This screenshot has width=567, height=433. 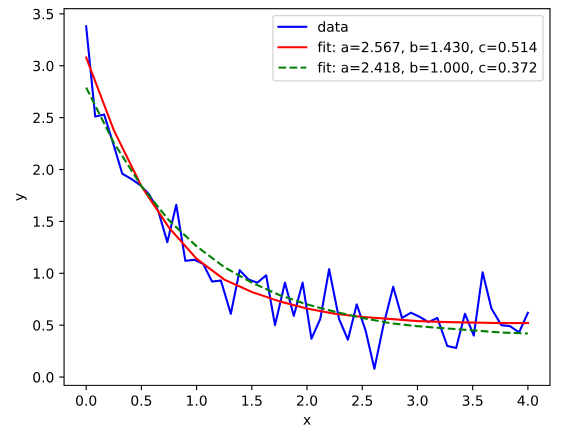 What do you see at coordinates (362, 400) in the screenshot?
I see `x-tick-label: 2.5` at bounding box center [362, 400].